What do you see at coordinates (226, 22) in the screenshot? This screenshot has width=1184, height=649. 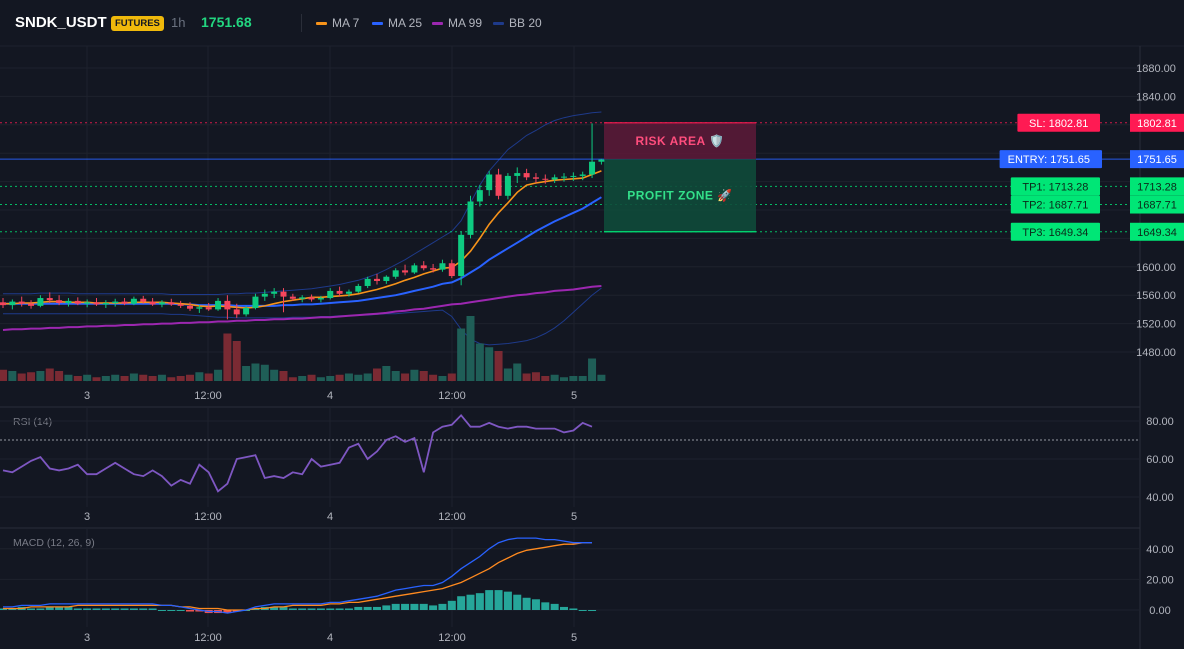 I see `last-price: 1751.68` at bounding box center [226, 22].